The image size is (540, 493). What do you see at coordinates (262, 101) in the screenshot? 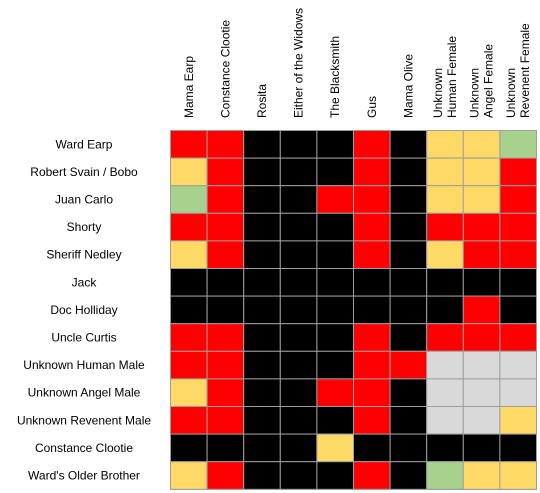
I see `column-label: Rosita` at bounding box center [262, 101].